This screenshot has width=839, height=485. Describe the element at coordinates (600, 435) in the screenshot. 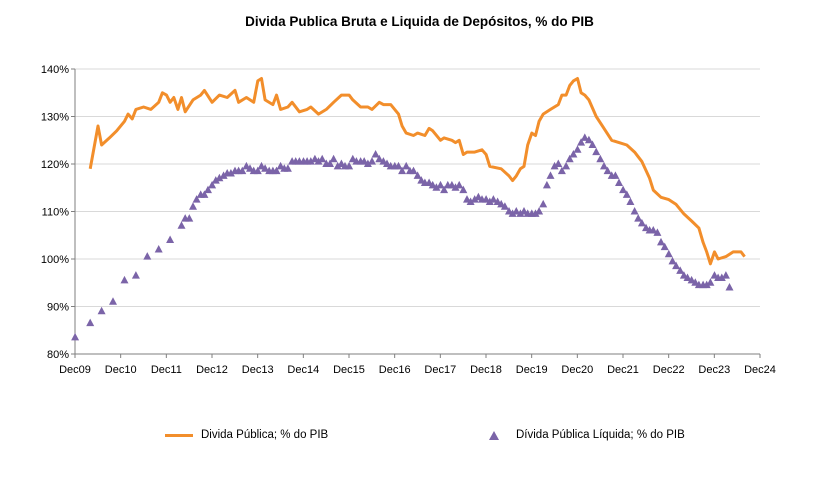

I see `legend-label-net: Dívida Pública Líquida; % do PIB` at that location.